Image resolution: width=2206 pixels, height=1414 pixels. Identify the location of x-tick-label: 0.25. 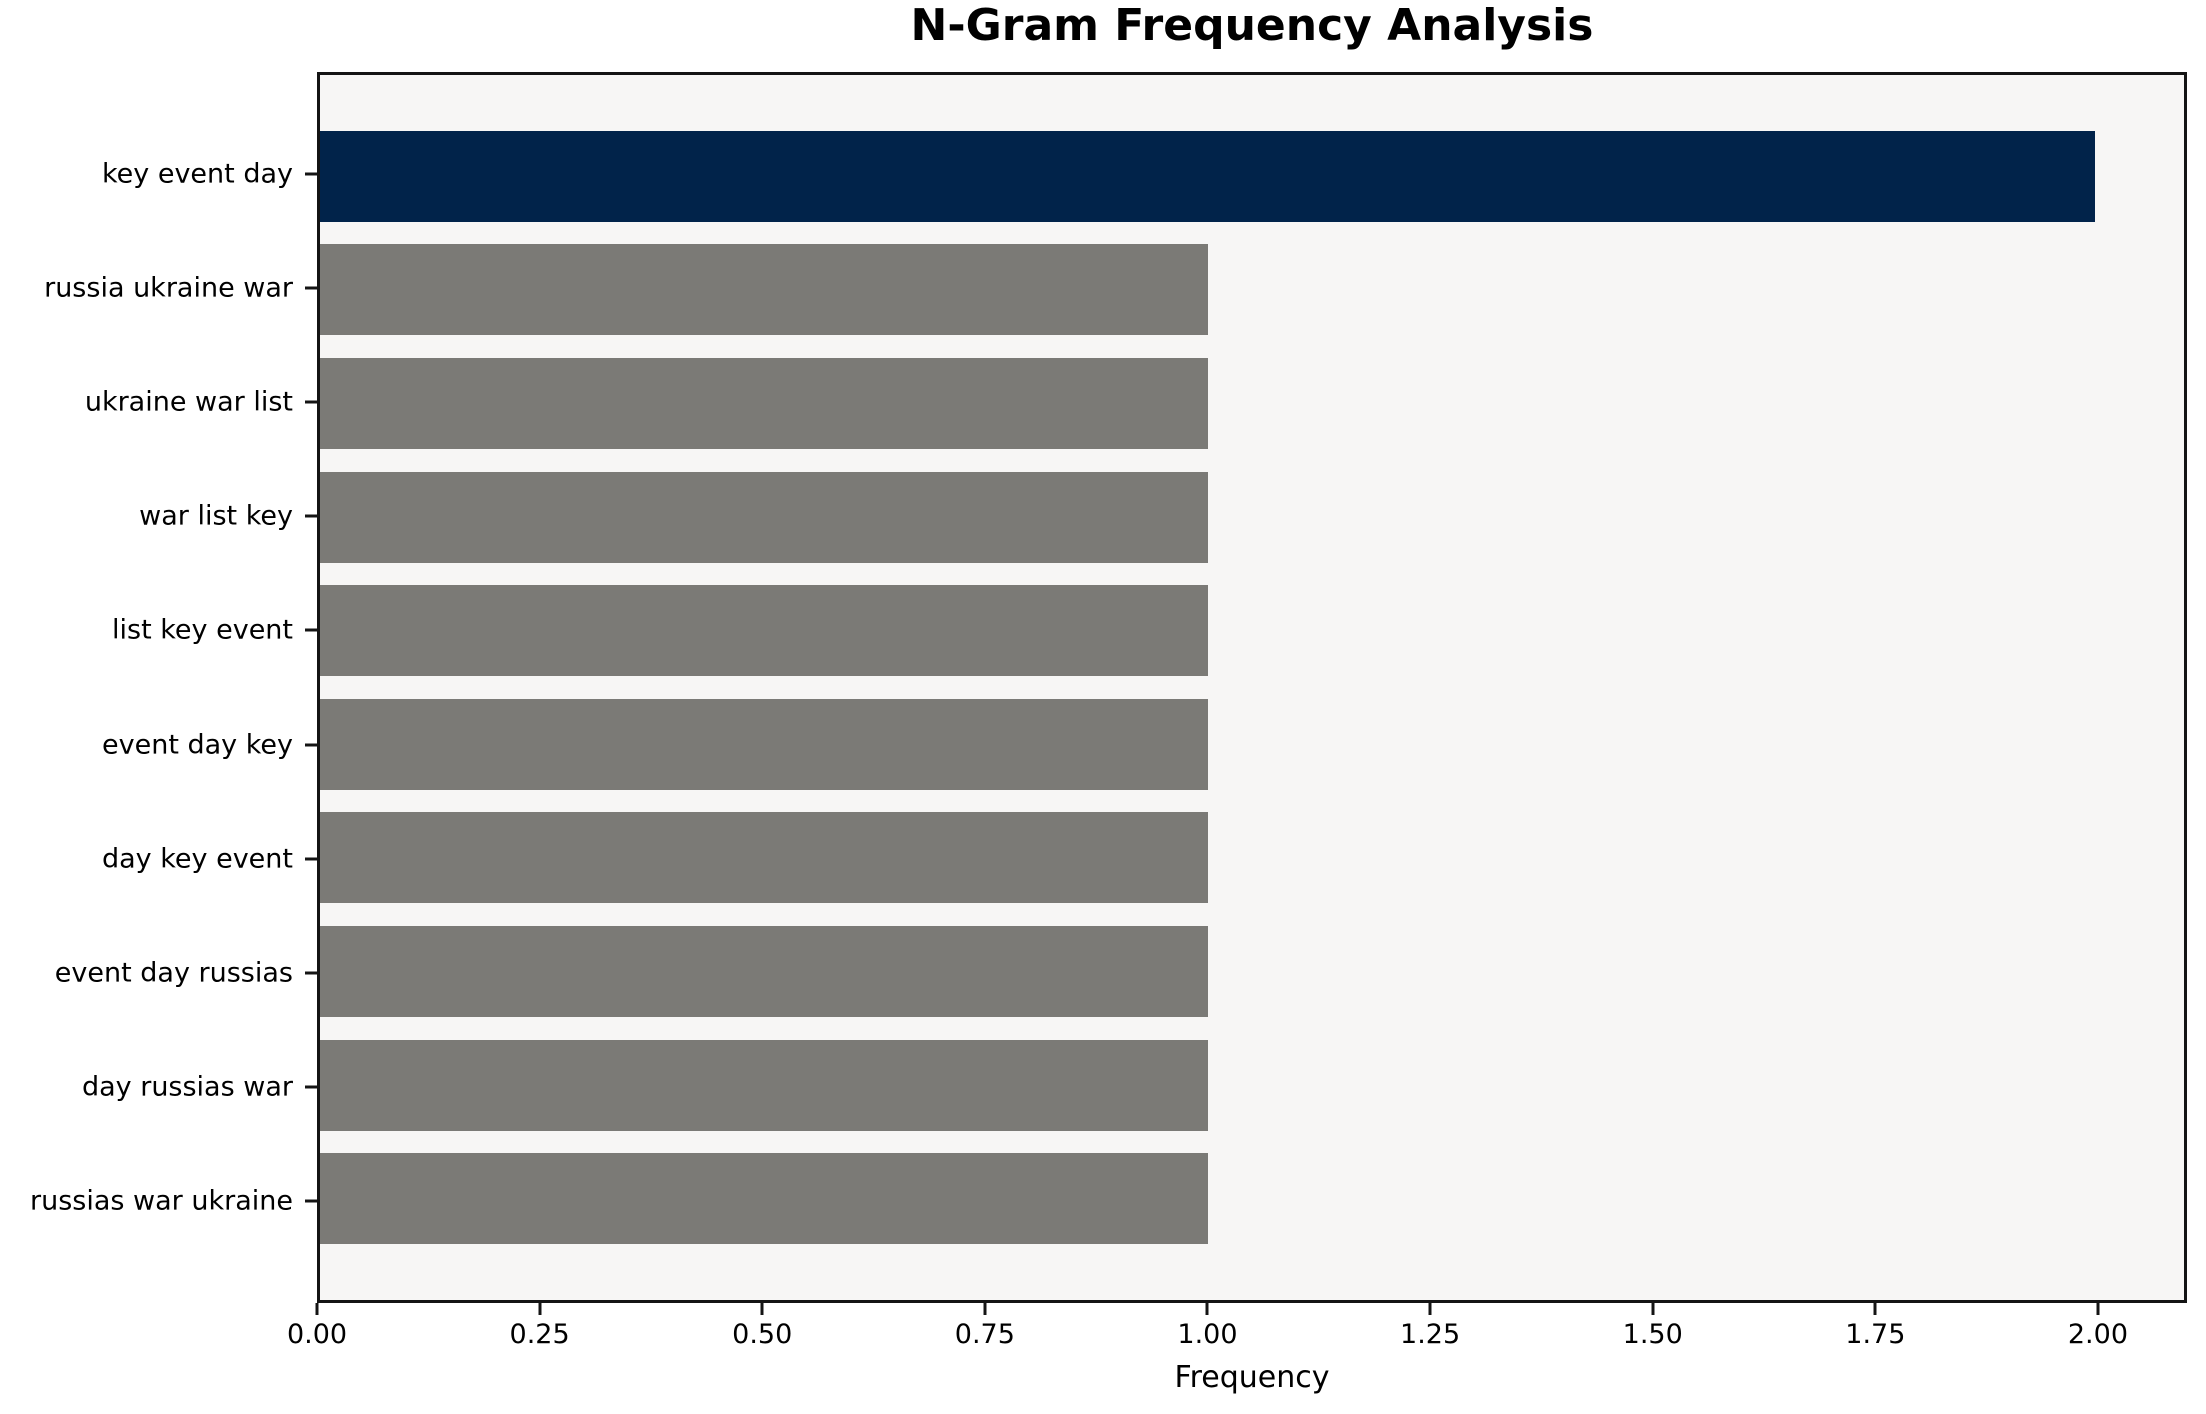
(539, 1334).